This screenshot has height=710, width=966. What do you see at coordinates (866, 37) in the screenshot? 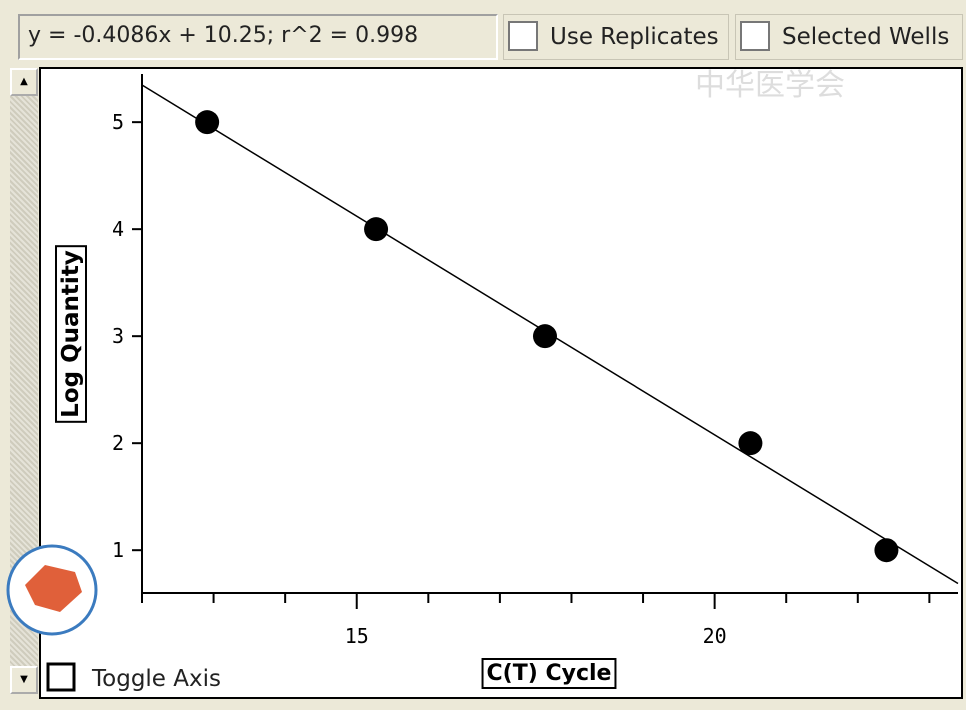
I see `checkbox-label: Selected Wells` at bounding box center [866, 37].